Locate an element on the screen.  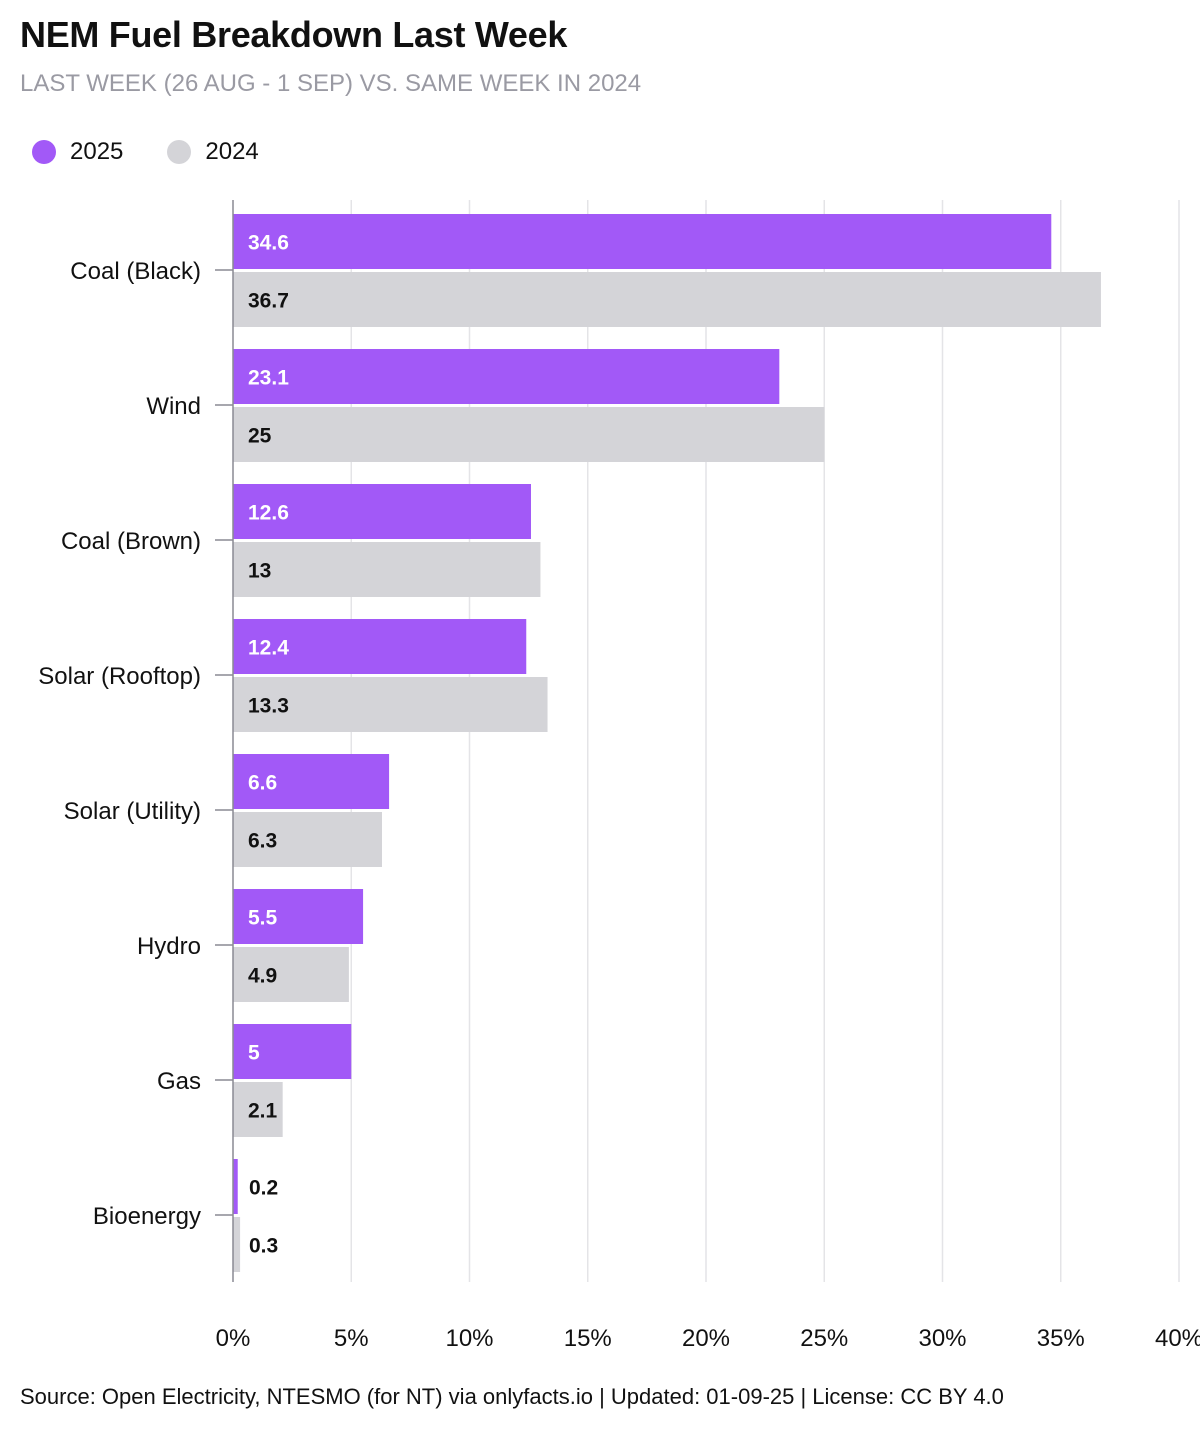
data-label: 34.6 is located at coordinates (268, 243).